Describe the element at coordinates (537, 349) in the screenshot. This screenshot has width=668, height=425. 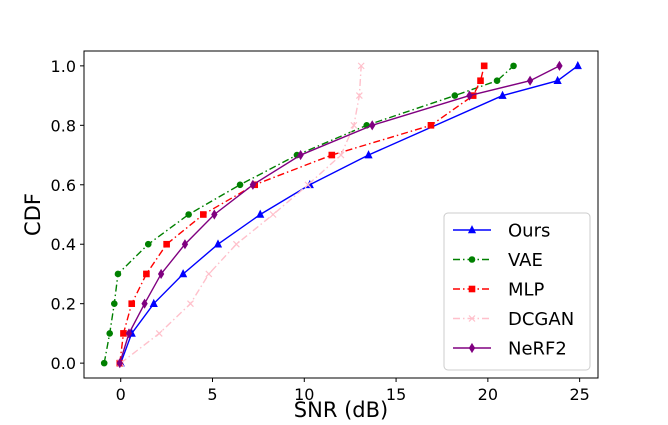
I see `legend-label-nerf2: NeRF2` at that location.